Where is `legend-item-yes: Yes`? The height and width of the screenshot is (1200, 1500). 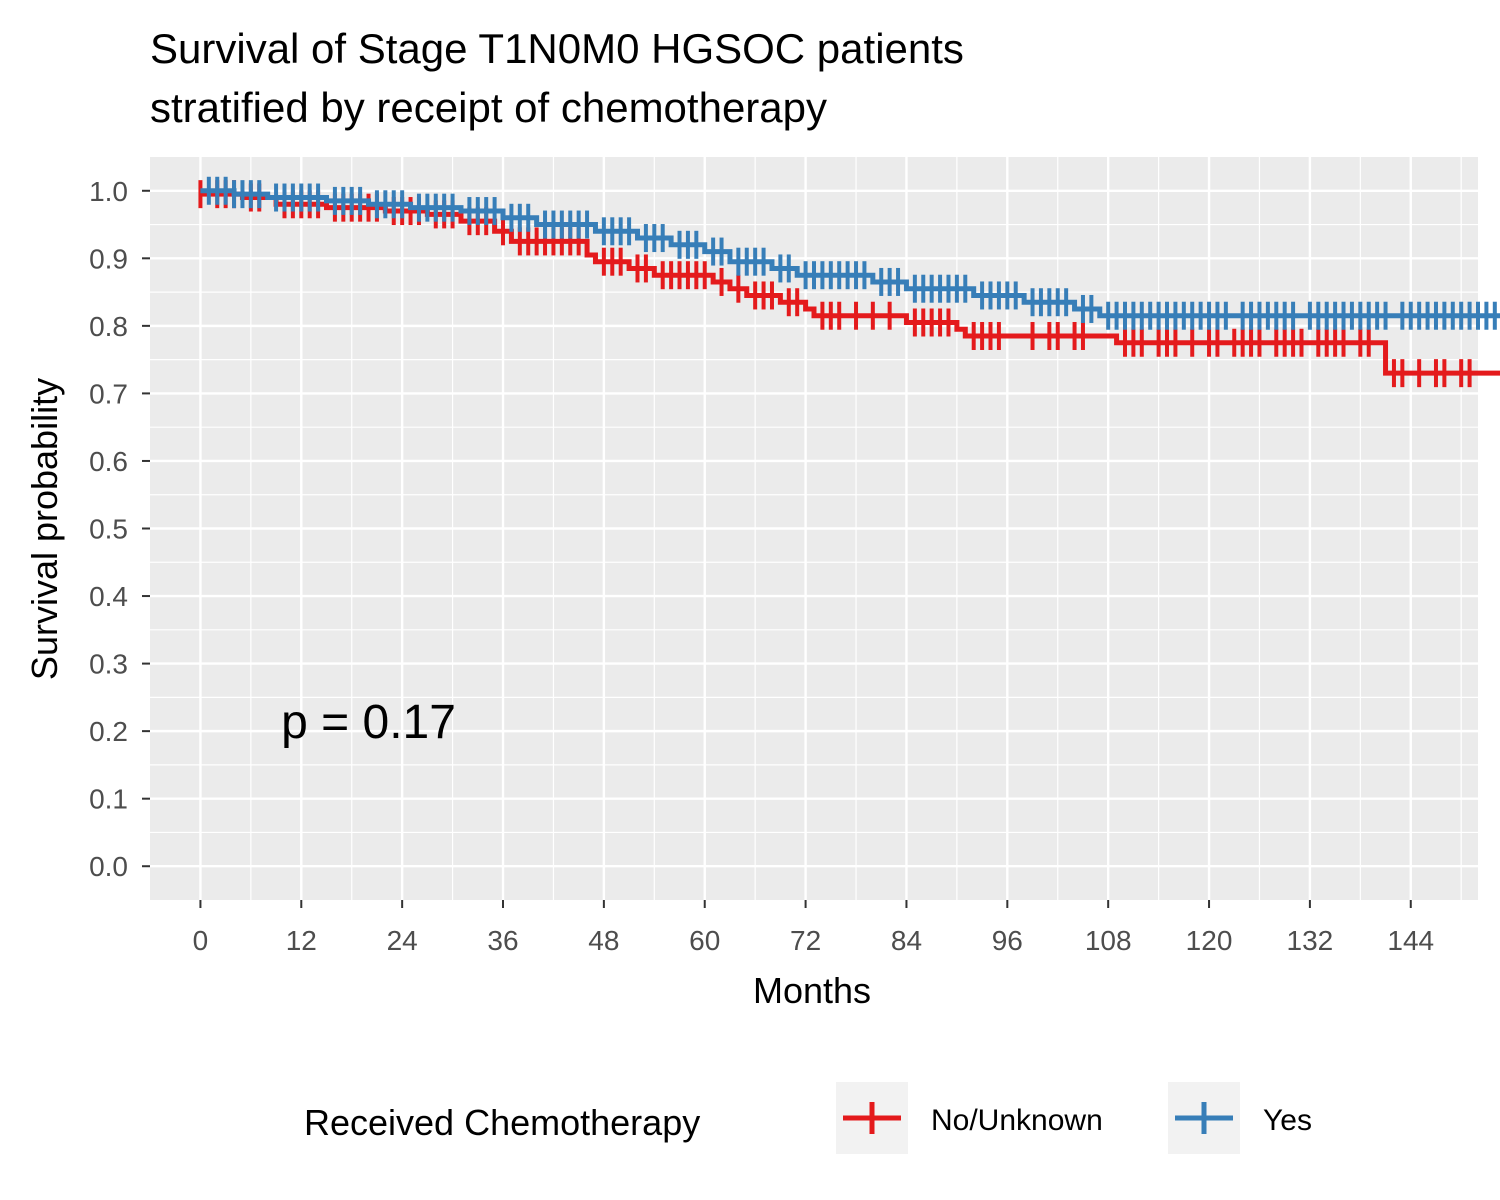 legend-item-yes: Yes is located at coordinates (1240, 1118).